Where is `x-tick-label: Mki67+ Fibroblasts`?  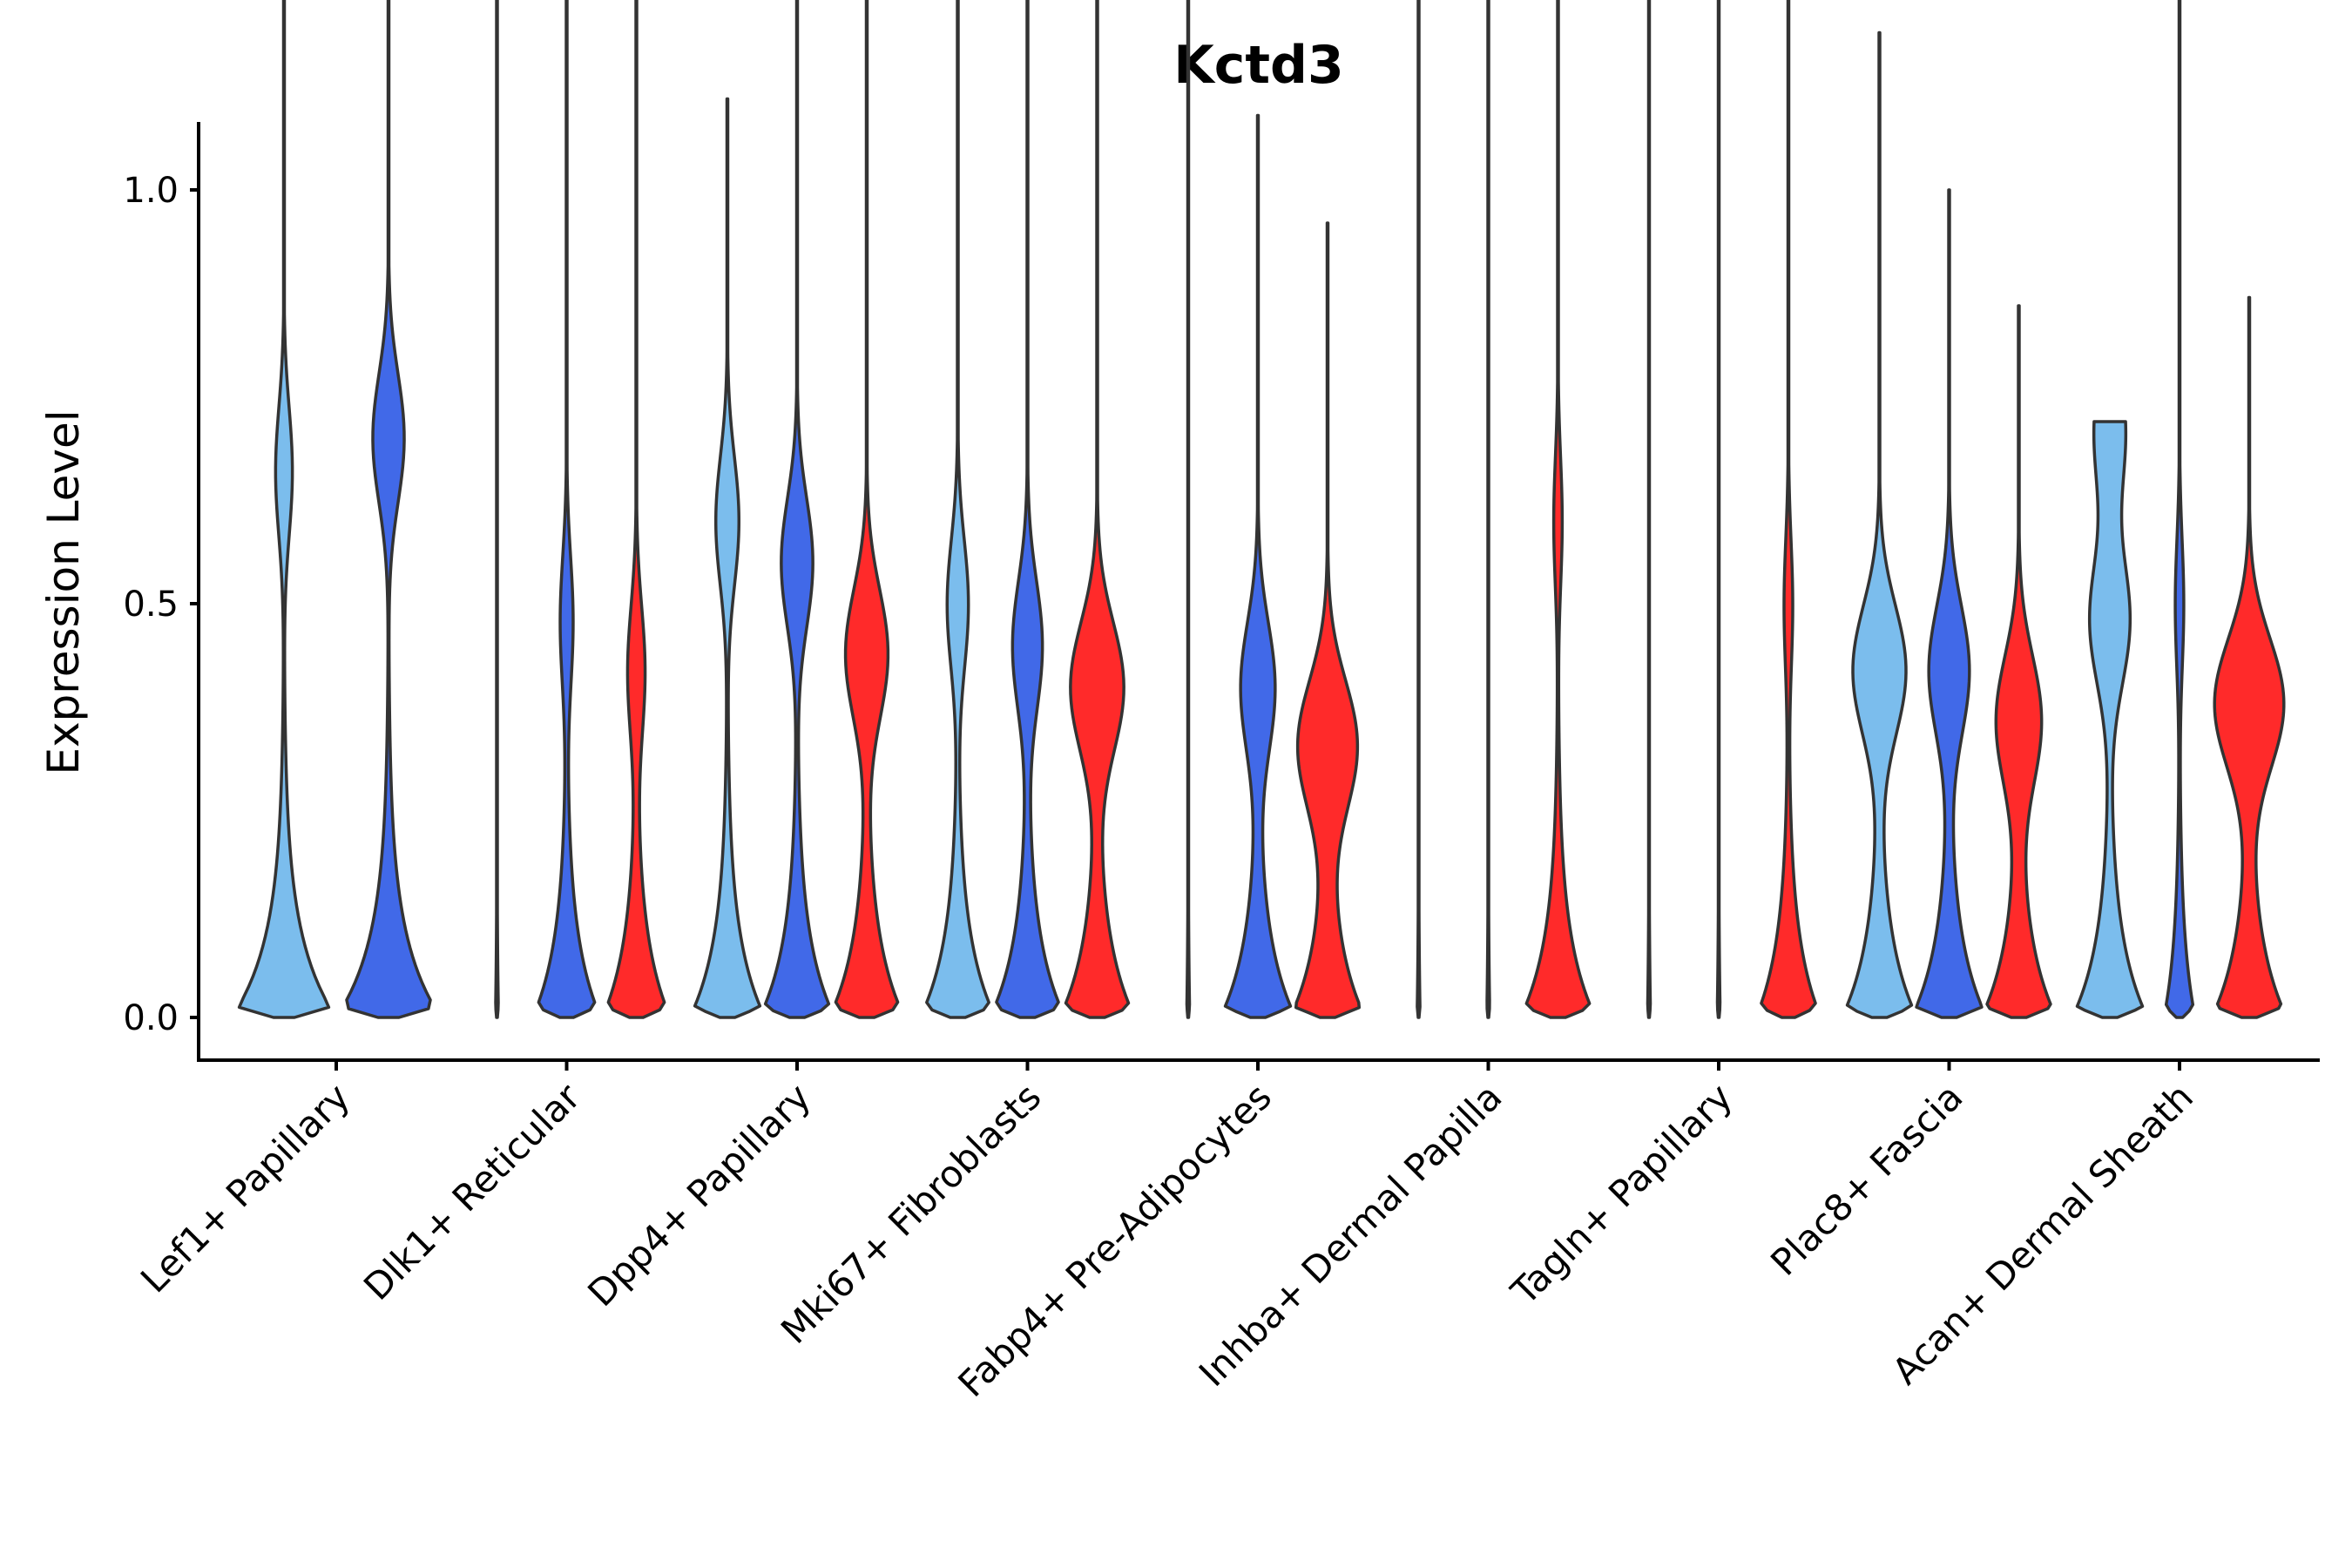 x-tick-label: Mki67+ Fibroblasts is located at coordinates (911, 1213).